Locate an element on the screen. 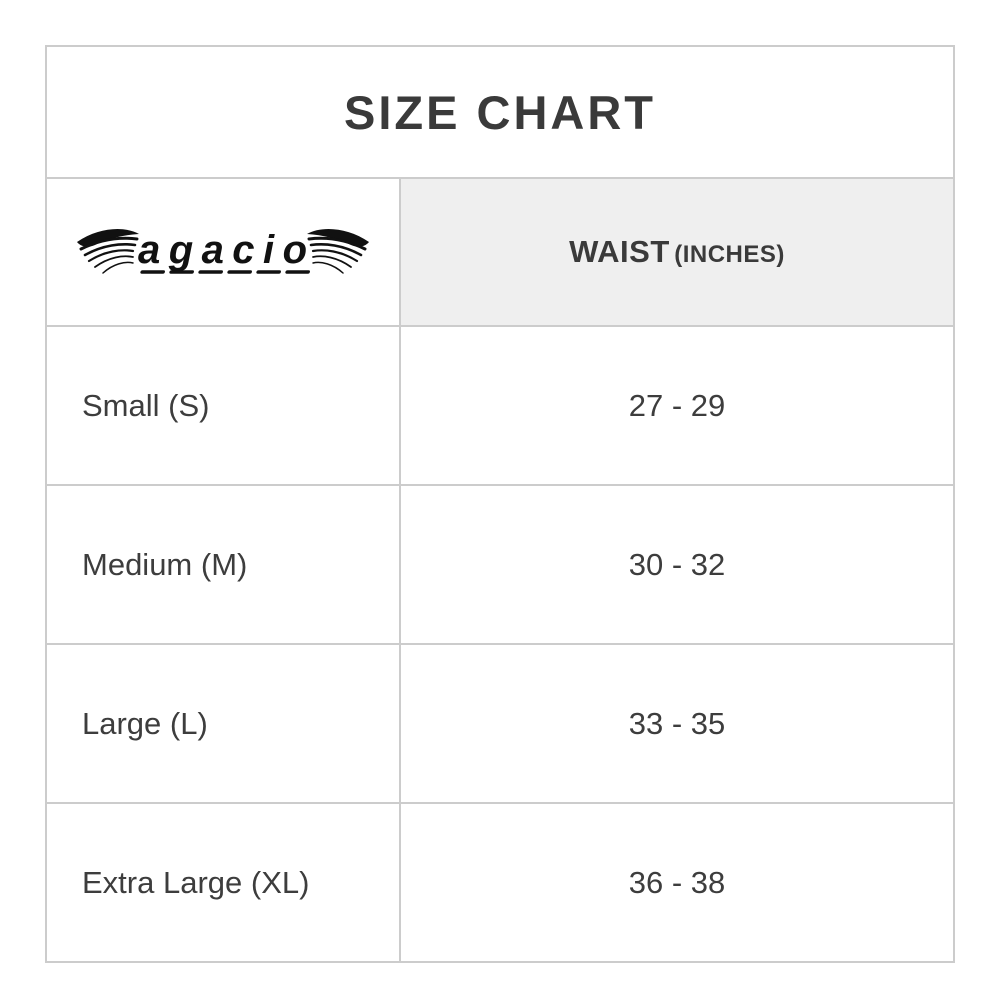 The width and height of the screenshot is (1000, 1000). agacio-wings-logo: agacio is located at coordinates (223, 251).